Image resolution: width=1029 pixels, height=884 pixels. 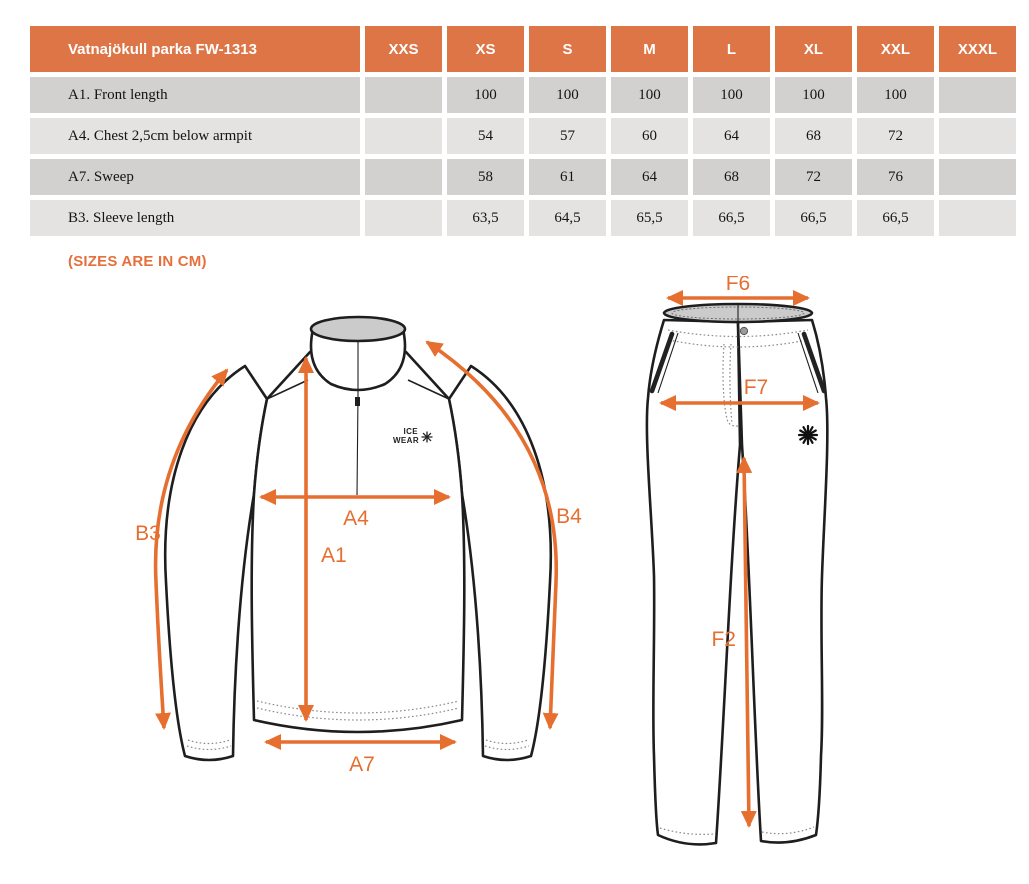 What do you see at coordinates (723, 639) in the screenshot?
I see `label-f2: F2` at bounding box center [723, 639].